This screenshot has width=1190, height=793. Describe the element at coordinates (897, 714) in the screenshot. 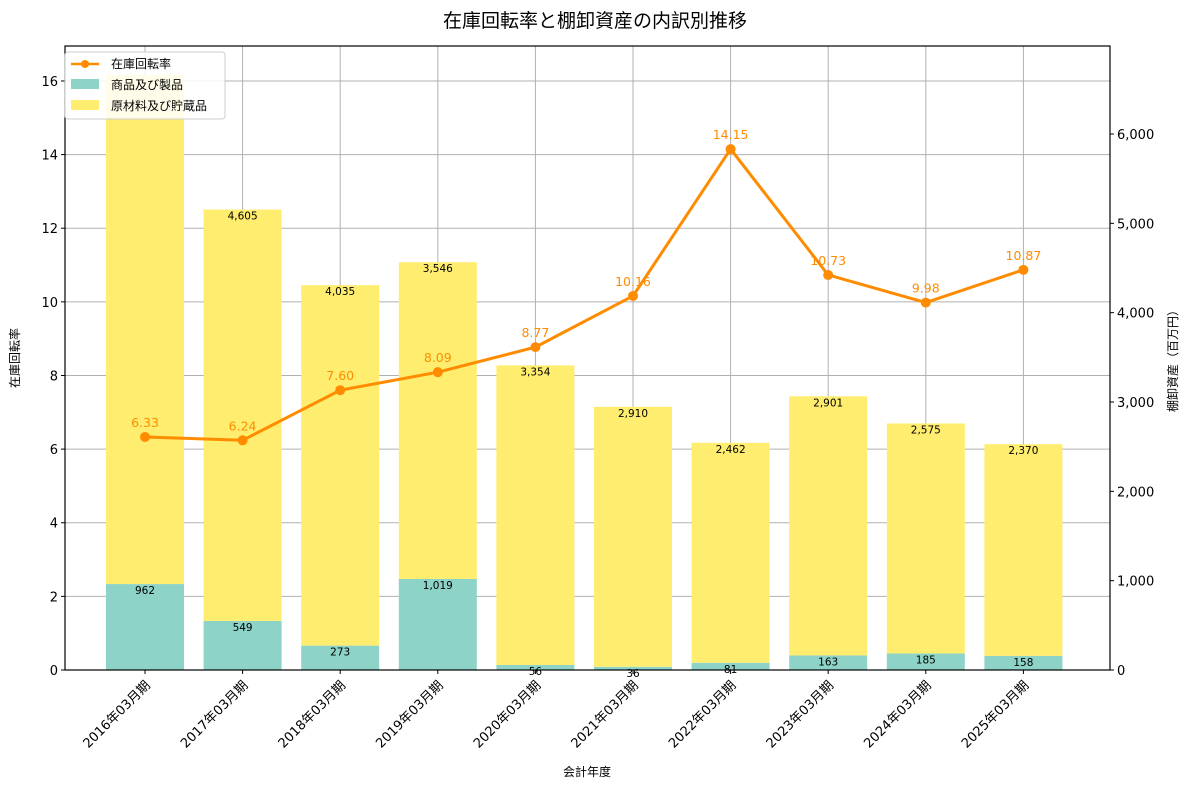

I see `x-tick-label: 2024年03月期` at that location.